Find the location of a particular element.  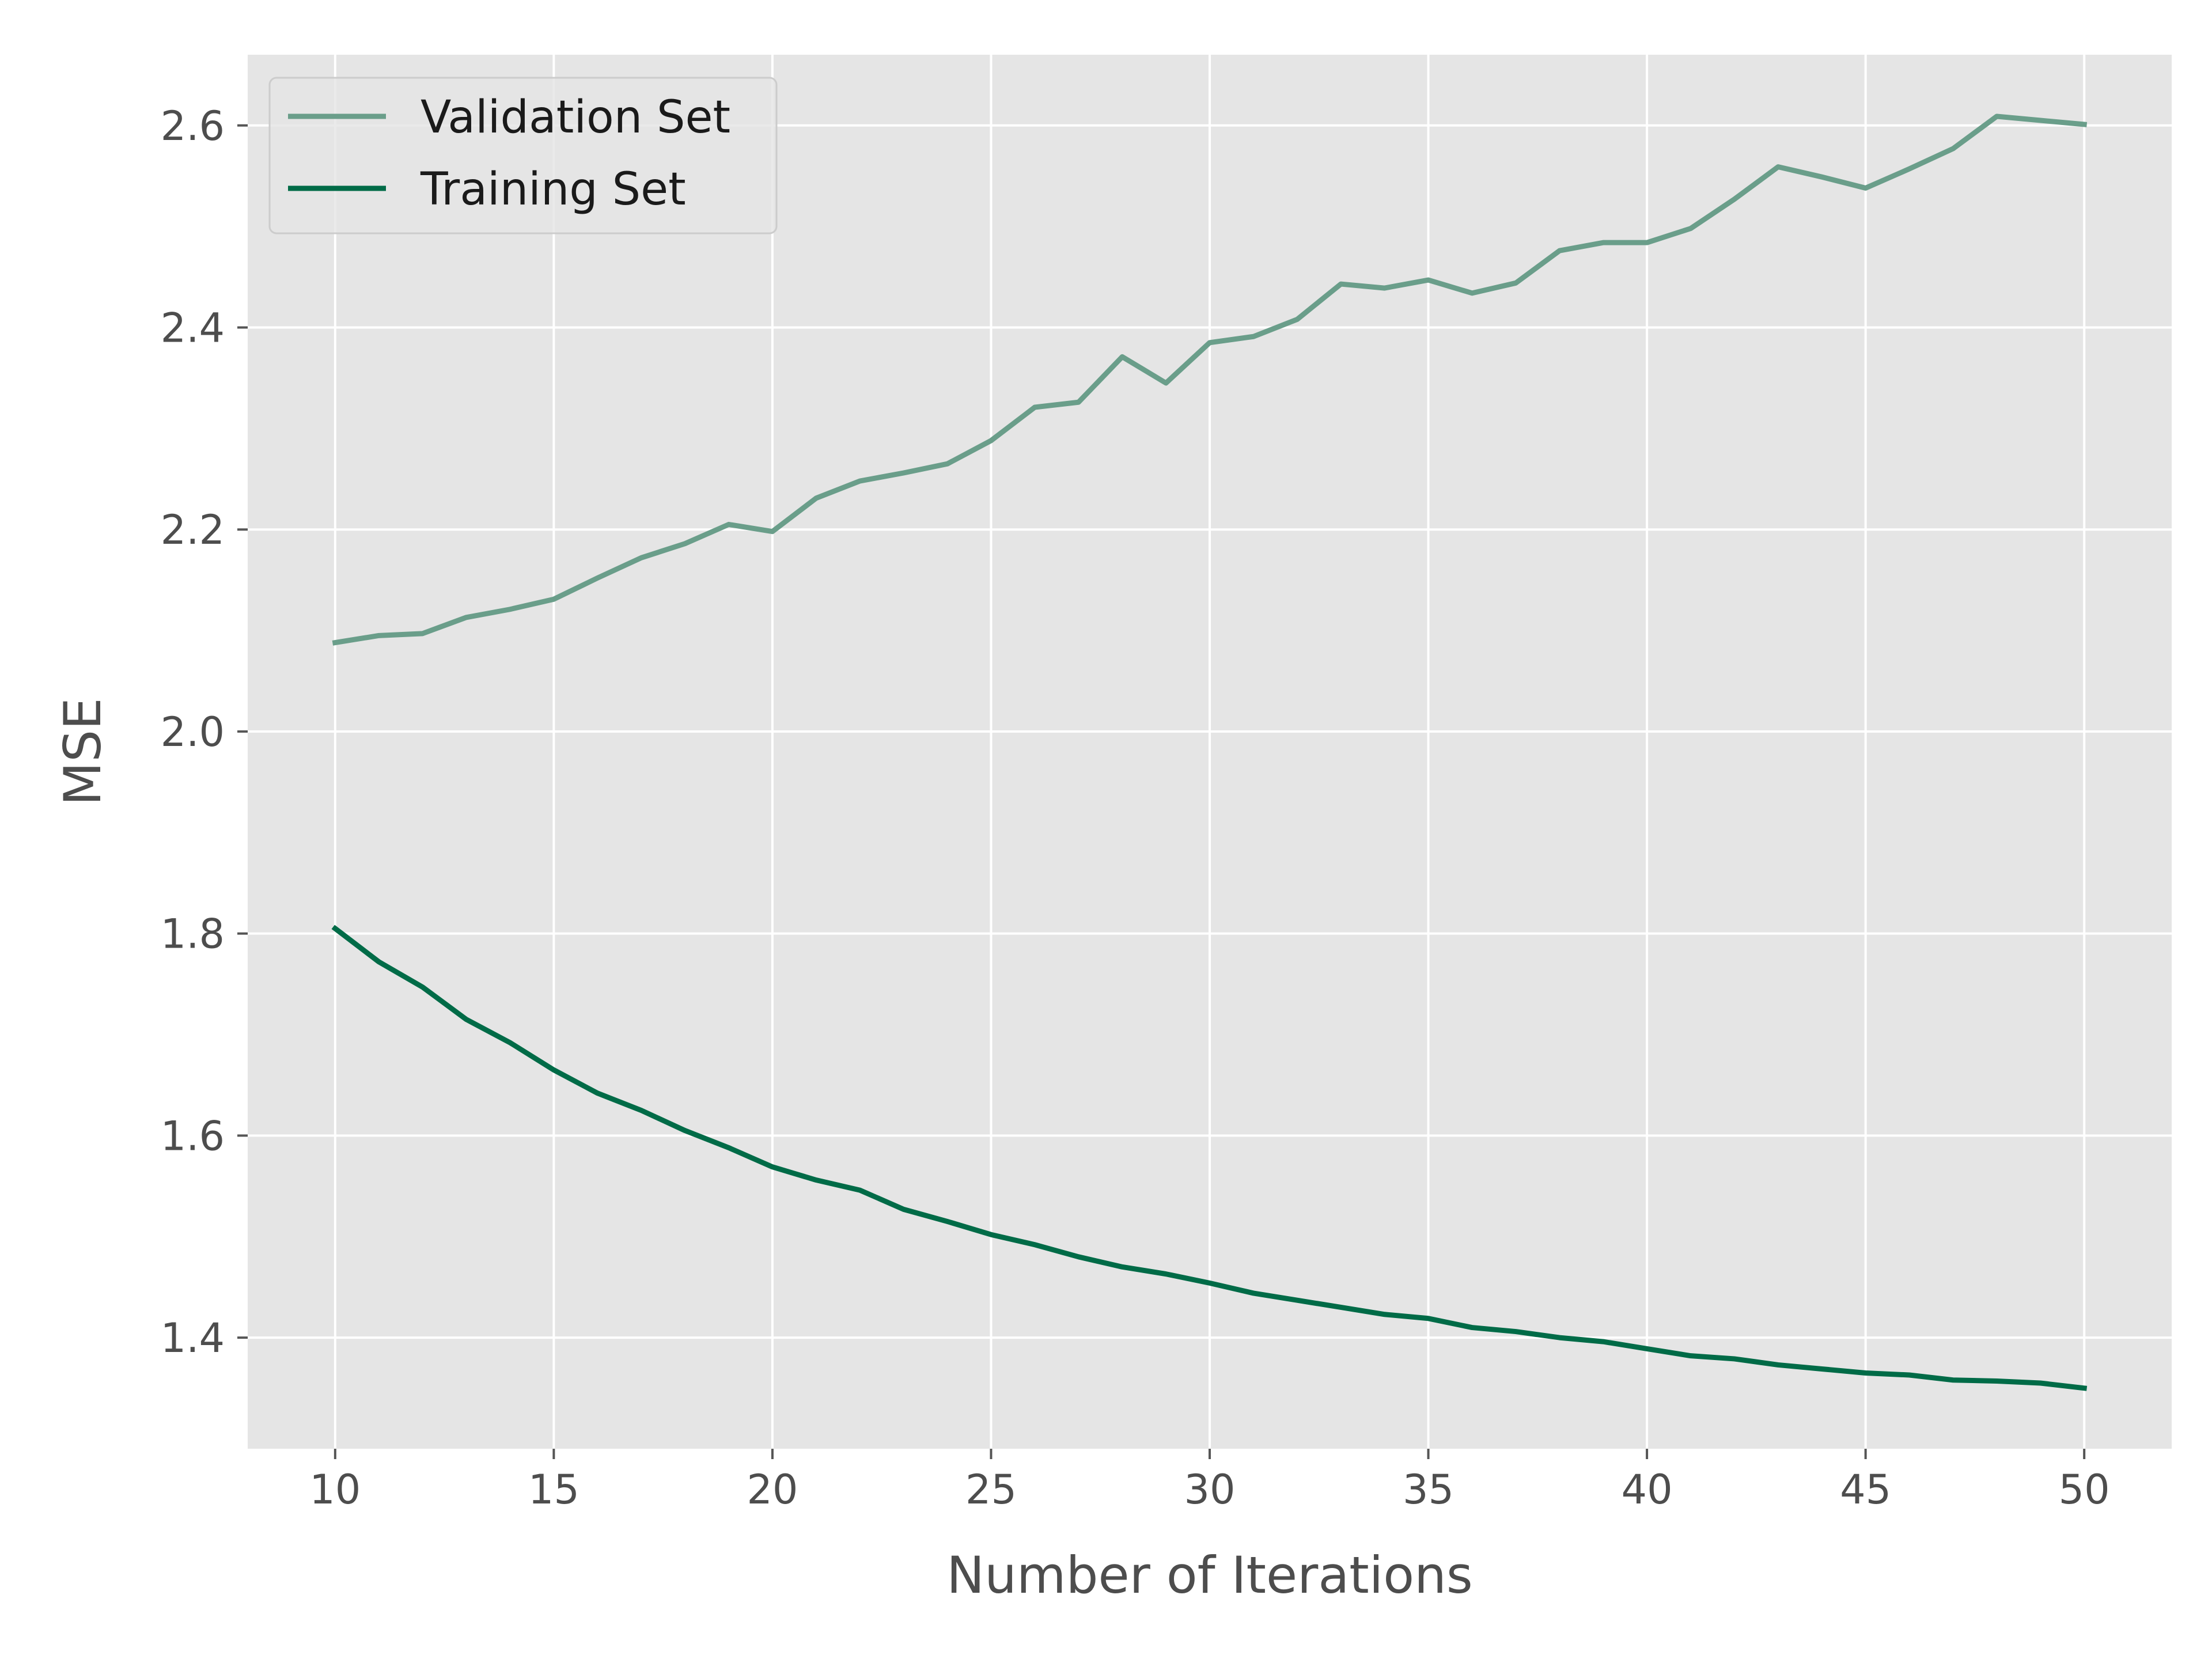

y-tick-label: 2.0 is located at coordinates (193, 732).